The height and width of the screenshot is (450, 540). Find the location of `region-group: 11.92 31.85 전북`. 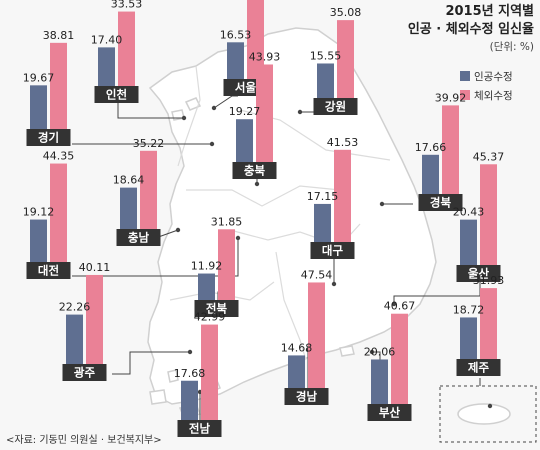

region-group: 11.92 31.85 전북 is located at coordinates (216, 266).